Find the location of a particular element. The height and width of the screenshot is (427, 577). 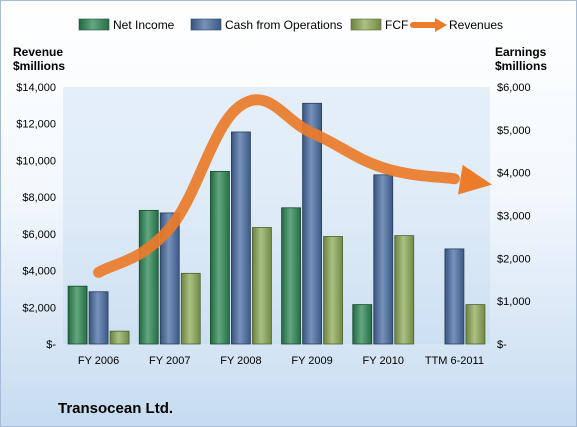

right-tick-label: $3,000 is located at coordinates (514, 217).